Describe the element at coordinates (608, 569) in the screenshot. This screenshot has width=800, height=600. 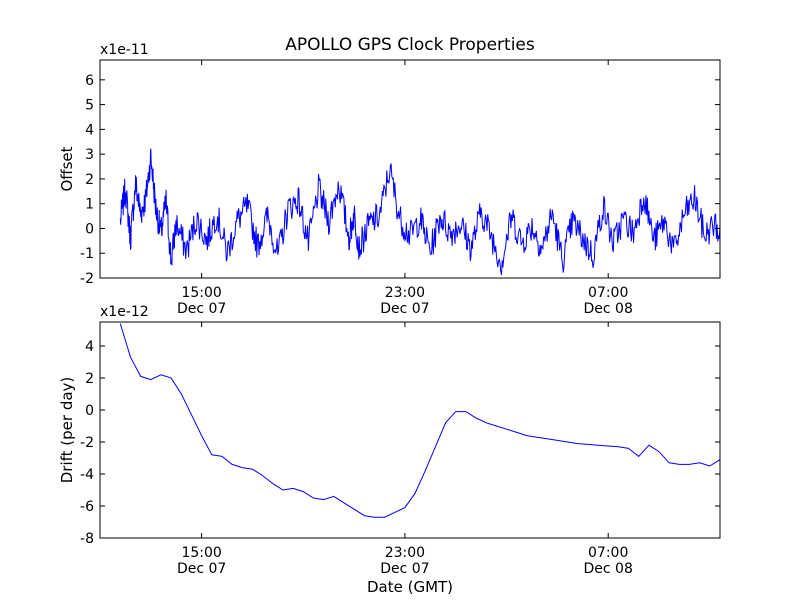
I see `drift-xtick-date-label: Dec 08` at that location.